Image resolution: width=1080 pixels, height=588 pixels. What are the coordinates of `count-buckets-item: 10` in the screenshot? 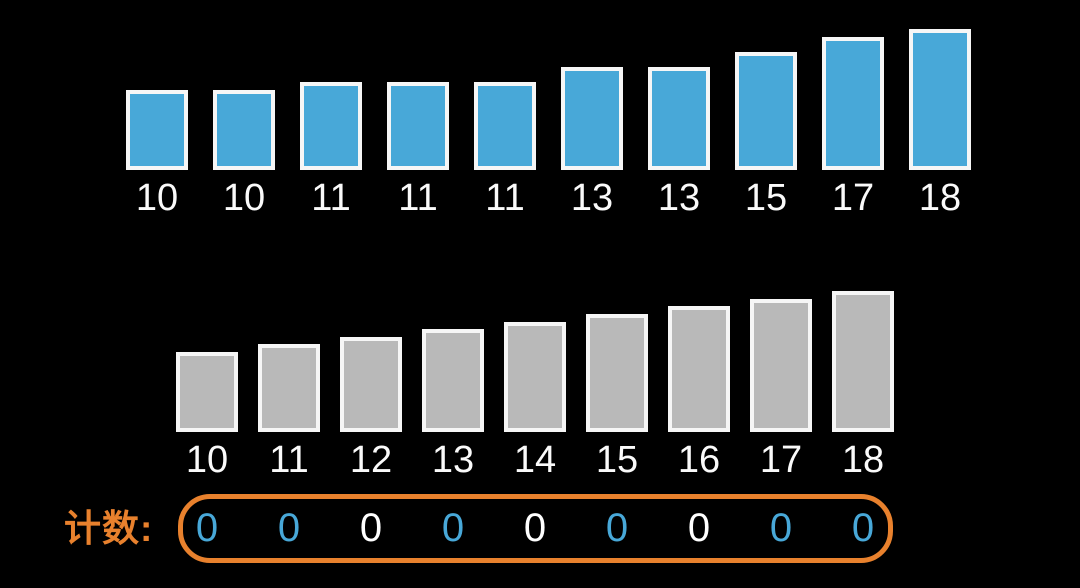 It's located at (207, 417).